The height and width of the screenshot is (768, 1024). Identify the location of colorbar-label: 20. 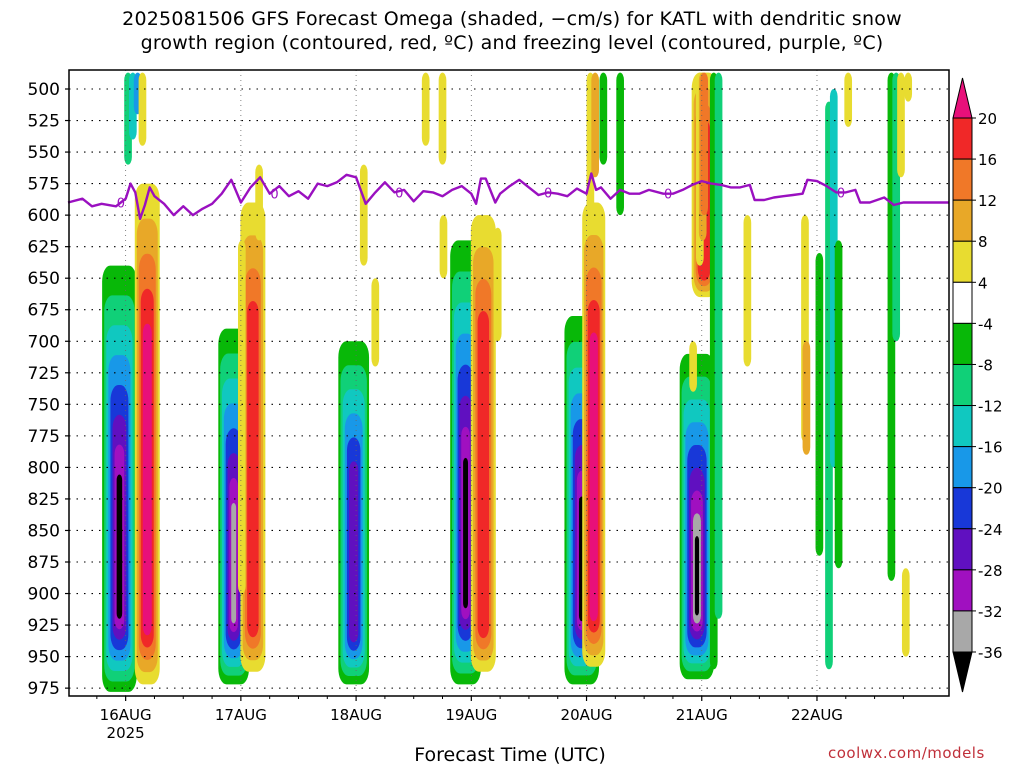
(987, 119).